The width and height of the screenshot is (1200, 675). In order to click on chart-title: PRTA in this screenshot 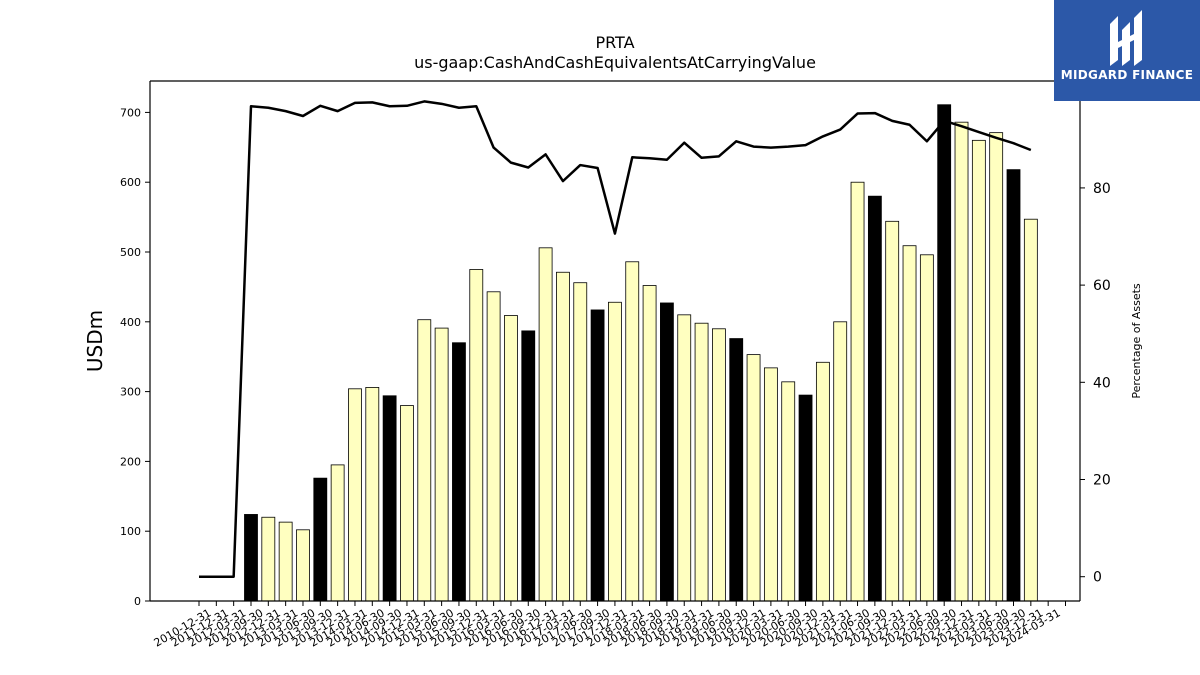, I will do `click(614, 42)`.